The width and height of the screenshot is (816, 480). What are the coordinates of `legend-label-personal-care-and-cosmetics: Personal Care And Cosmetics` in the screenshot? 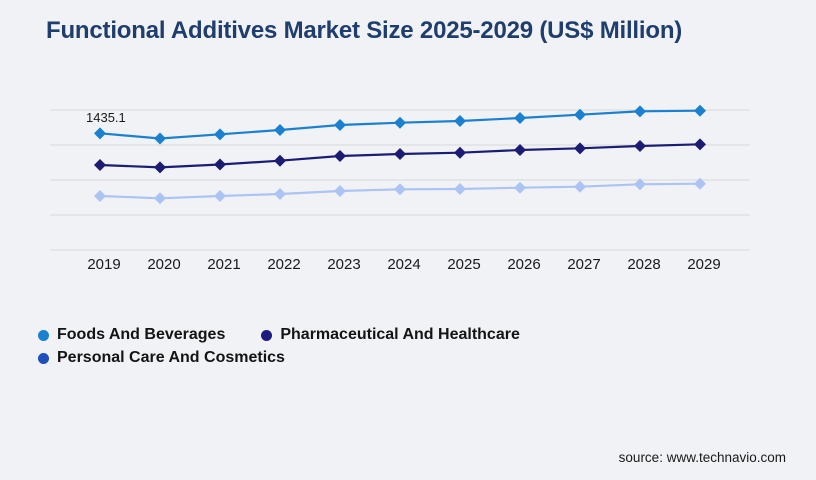 It's located at (171, 357).